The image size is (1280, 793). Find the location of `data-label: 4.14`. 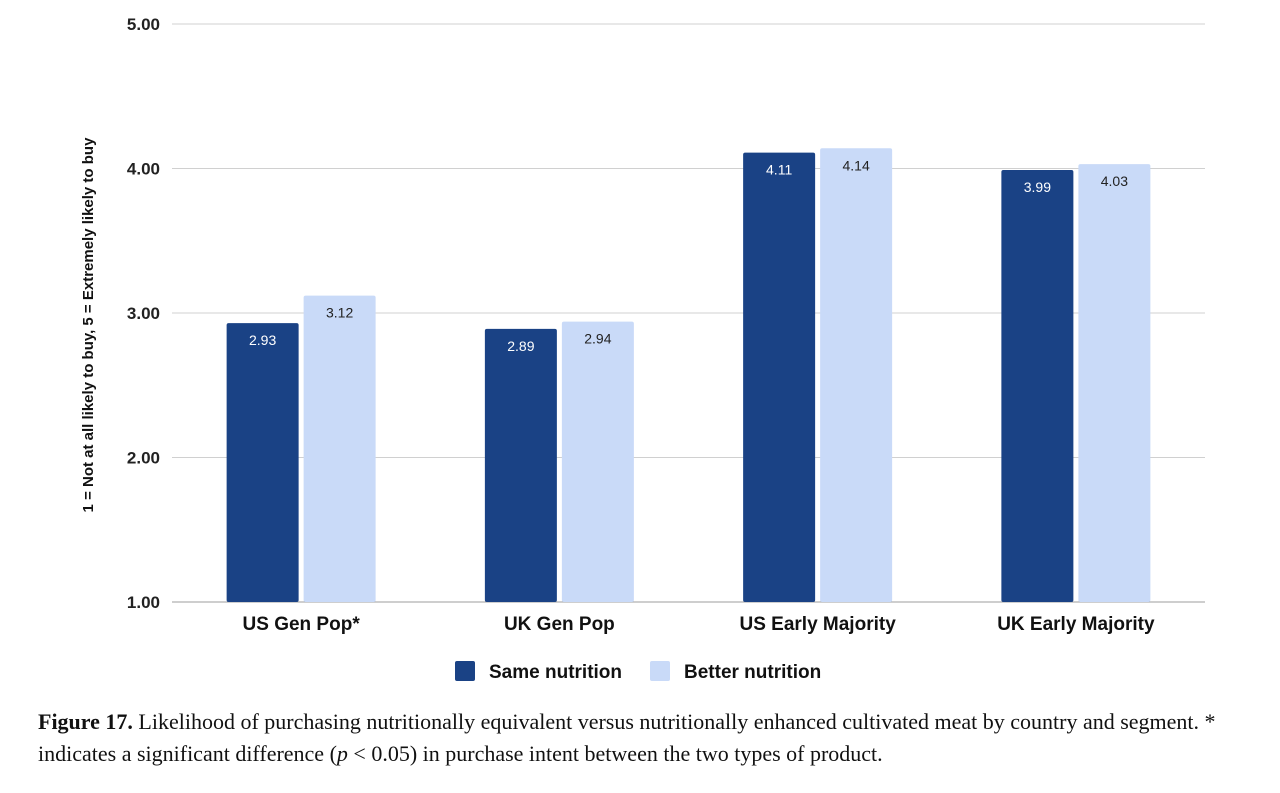

data-label: 4.14 is located at coordinates (856, 165).